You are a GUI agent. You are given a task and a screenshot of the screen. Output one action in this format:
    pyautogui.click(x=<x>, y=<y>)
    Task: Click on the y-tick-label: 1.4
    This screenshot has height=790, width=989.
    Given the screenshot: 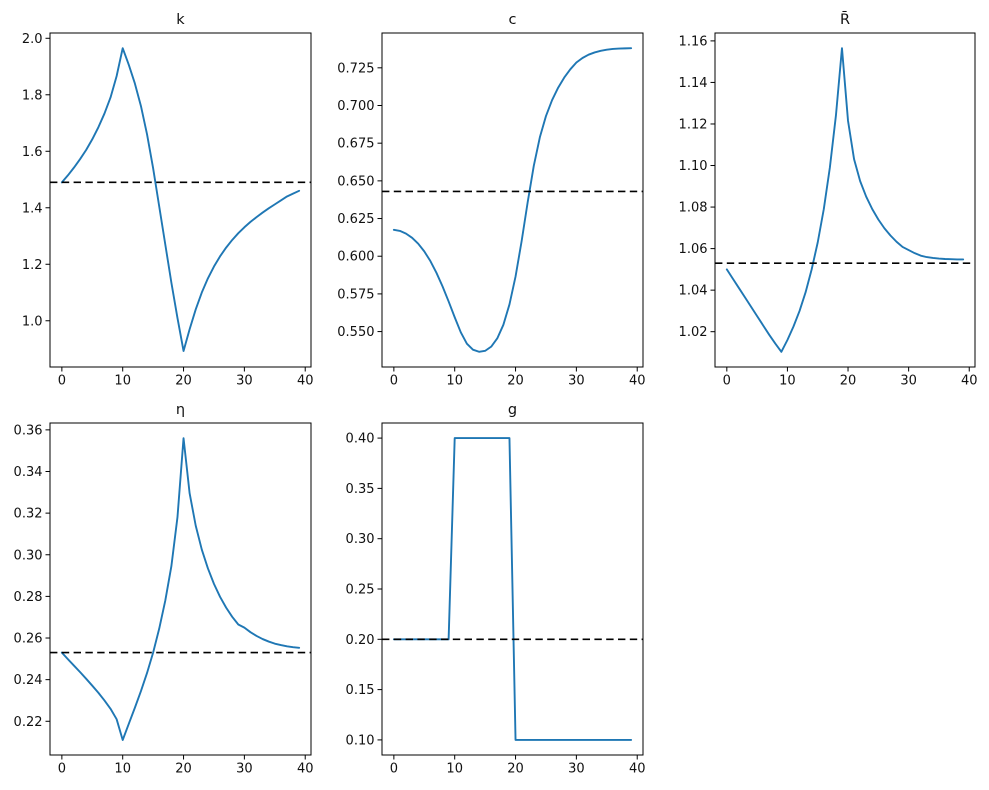 What is the action you would take?
    pyautogui.click(x=32, y=208)
    